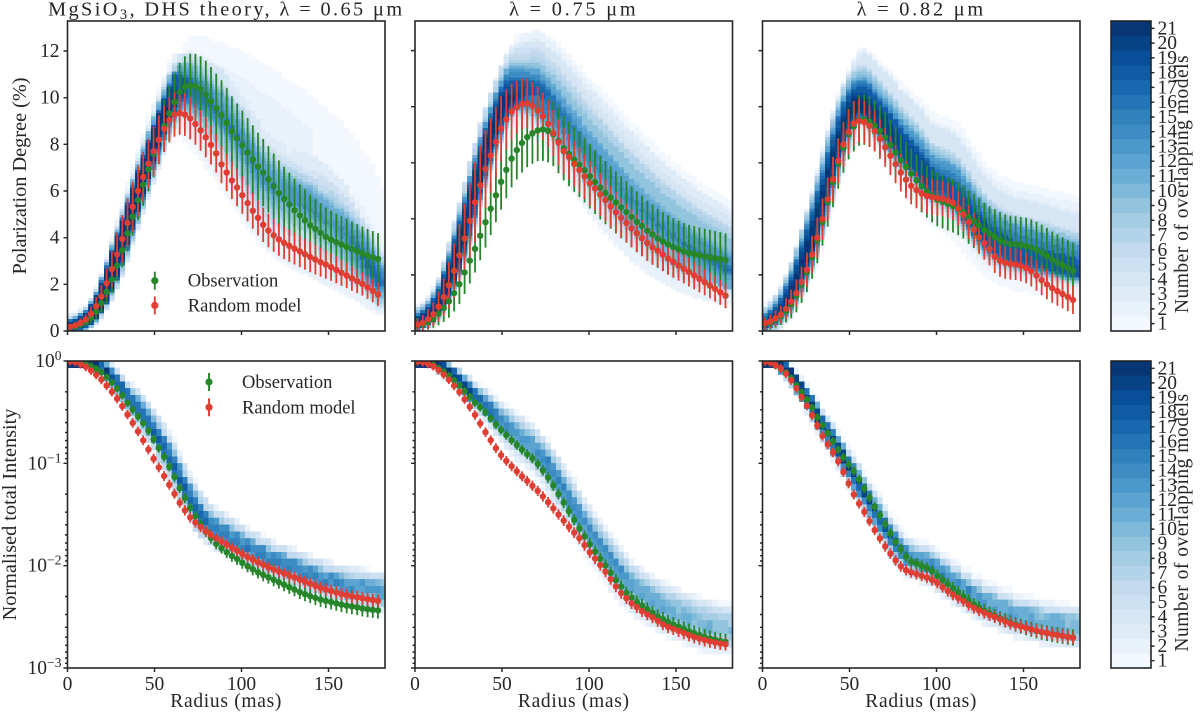 This screenshot has height=712, width=1200. Describe the element at coordinates (20, 175) in the screenshot. I see `svg-text: Polarization Degree (%)` at that location.